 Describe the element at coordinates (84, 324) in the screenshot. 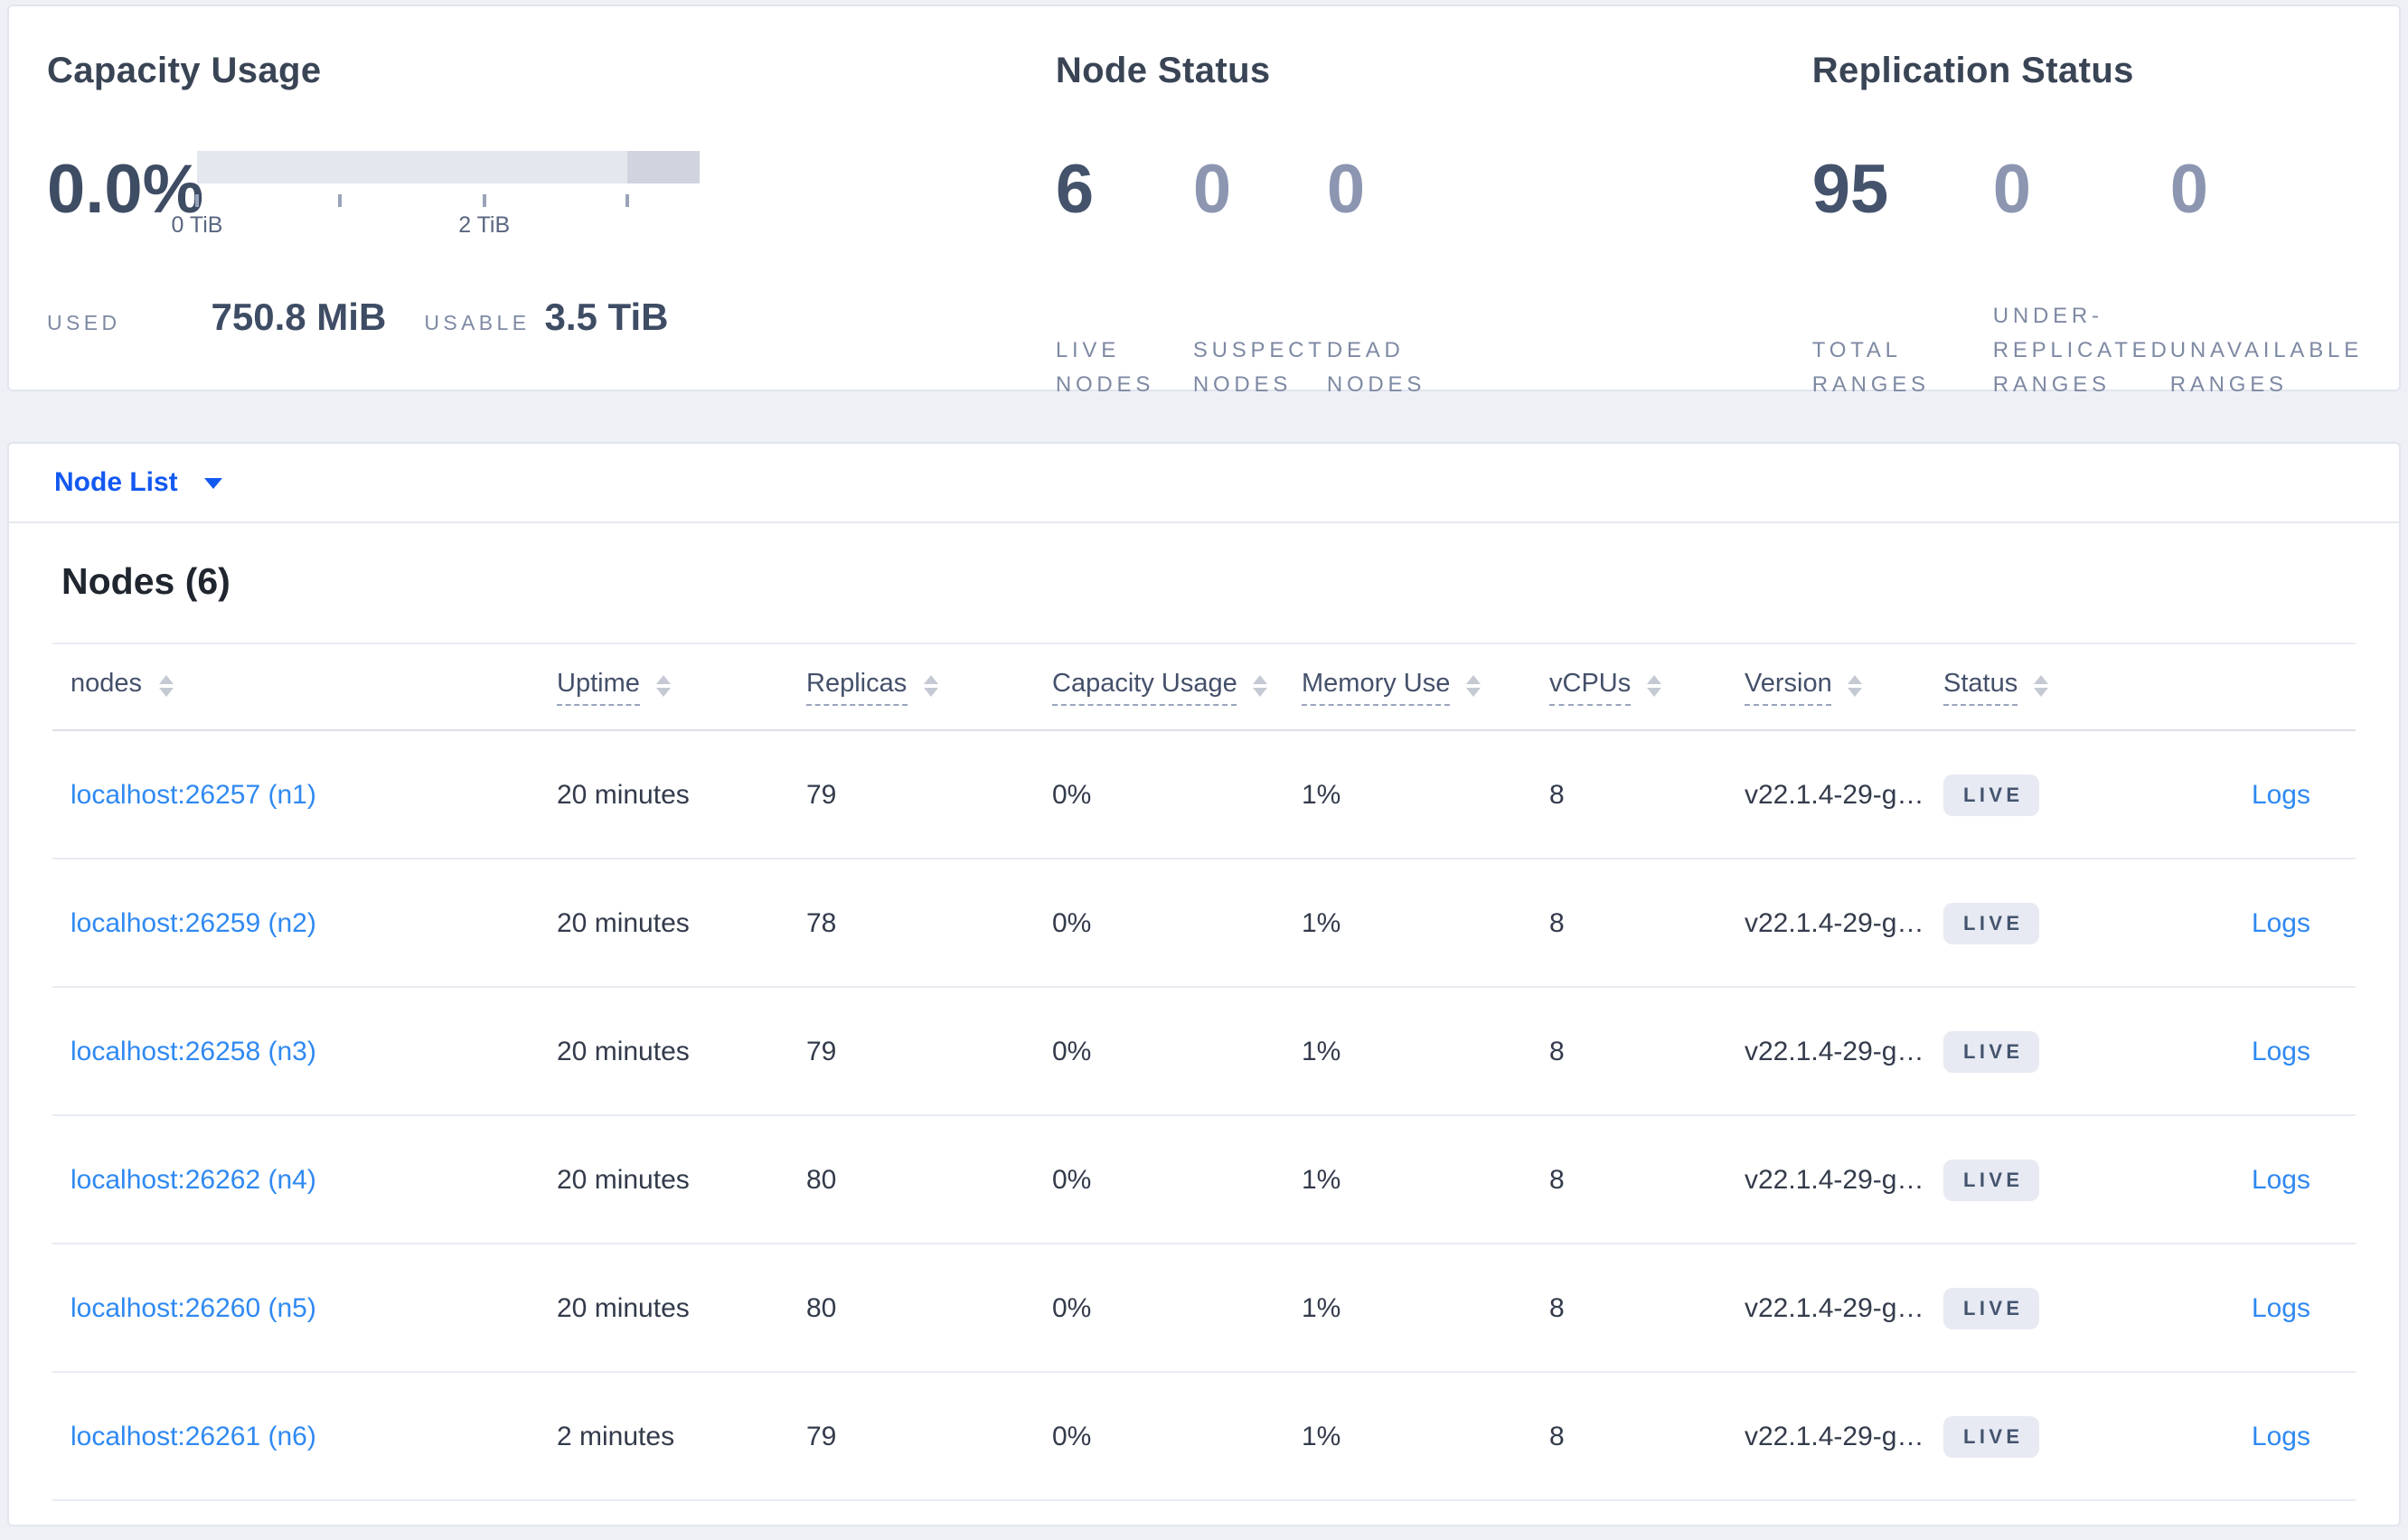

I see `used-label: USED` at that location.